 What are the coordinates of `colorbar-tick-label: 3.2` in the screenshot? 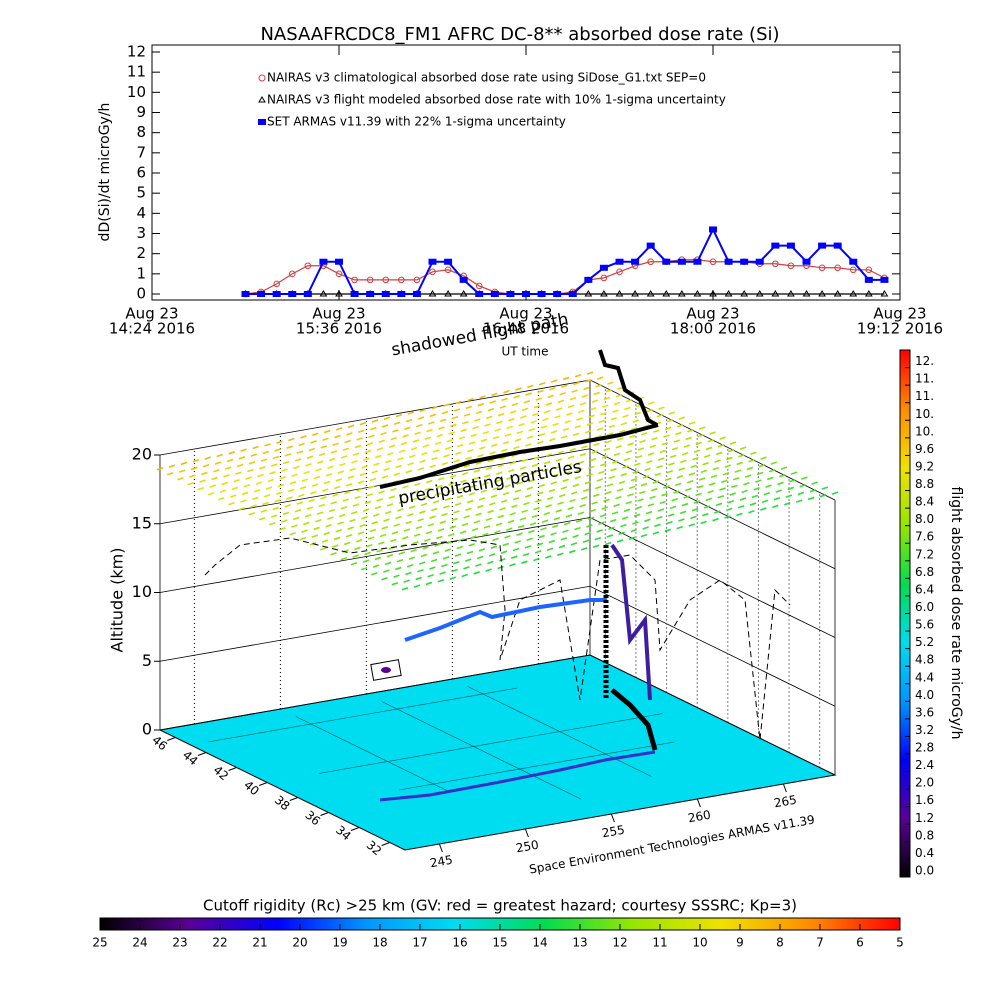 It's located at (924, 730).